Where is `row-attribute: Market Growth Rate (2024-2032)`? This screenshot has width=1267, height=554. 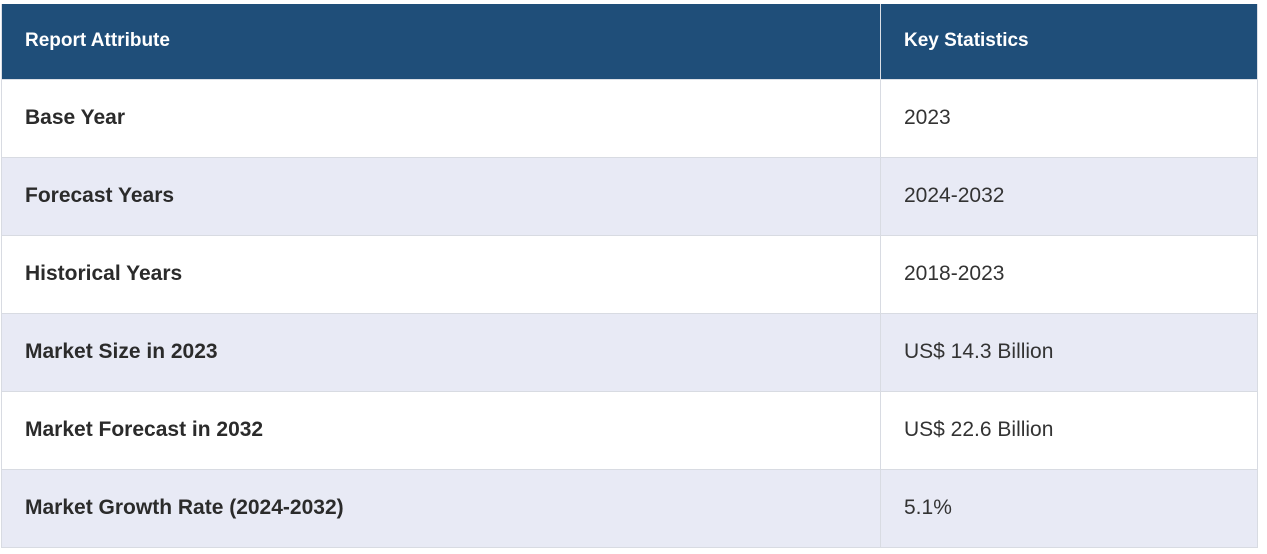 row-attribute: Market Growth Rate (2024-2032) is located at coordinates (441, 508).